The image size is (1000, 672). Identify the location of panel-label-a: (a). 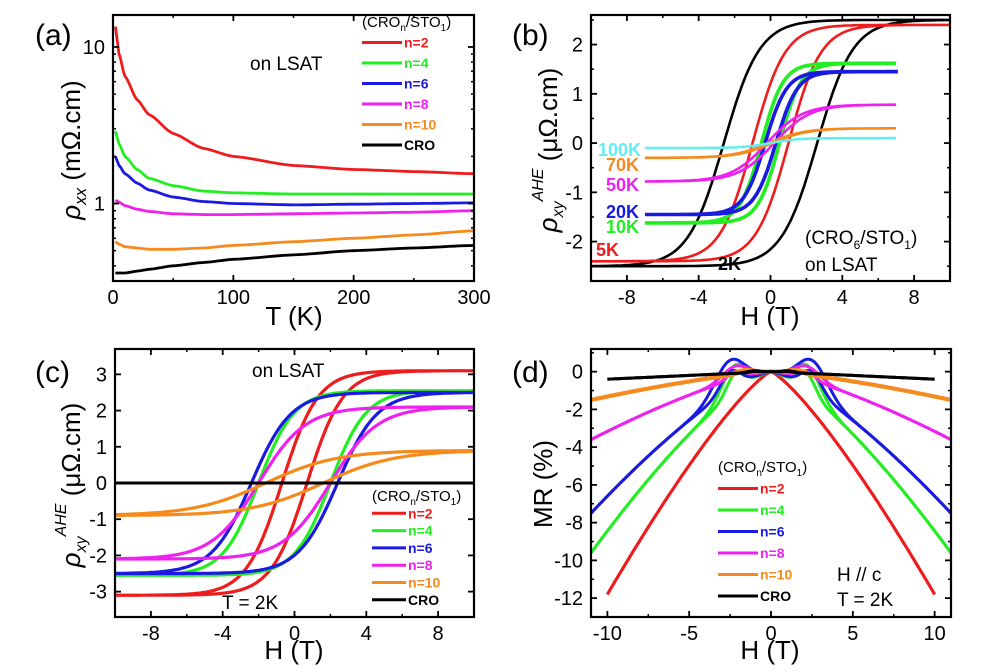
(53, 35).